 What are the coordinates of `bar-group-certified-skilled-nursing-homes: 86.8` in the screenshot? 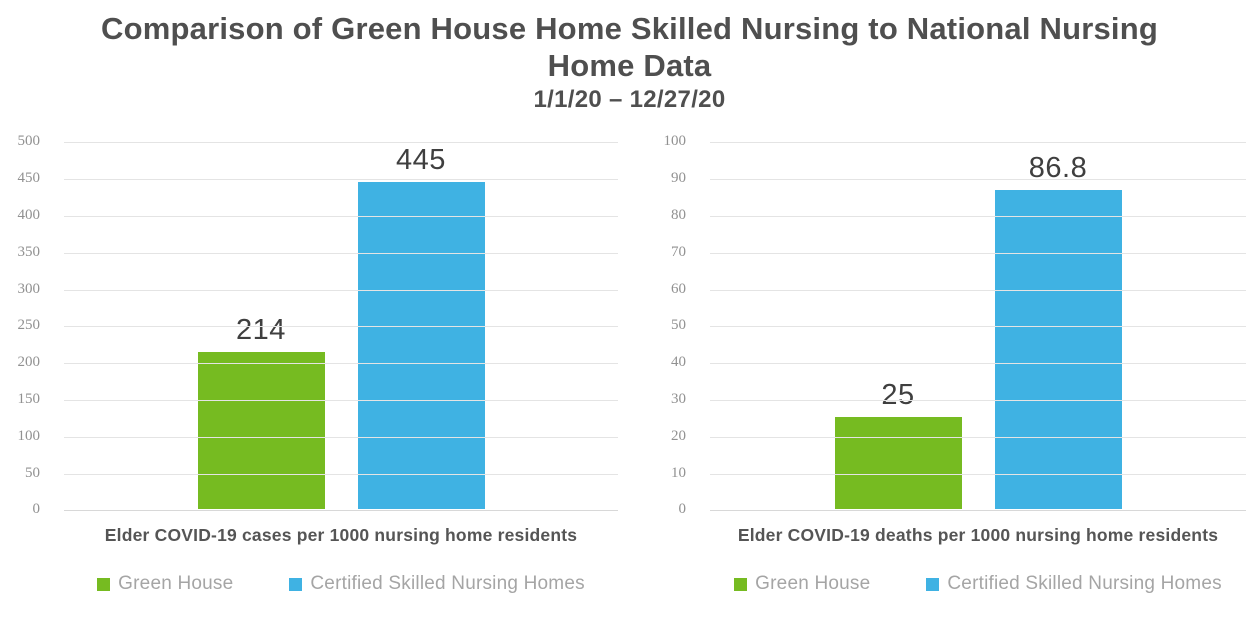 It's located at (1058, 330).